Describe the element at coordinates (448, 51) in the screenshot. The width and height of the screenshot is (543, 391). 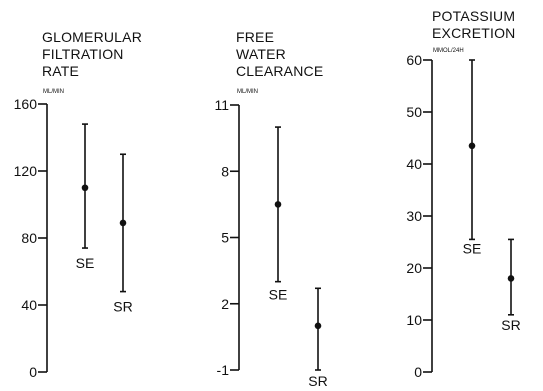
I see `y-axis-unit: MMOL/24H` at that location.